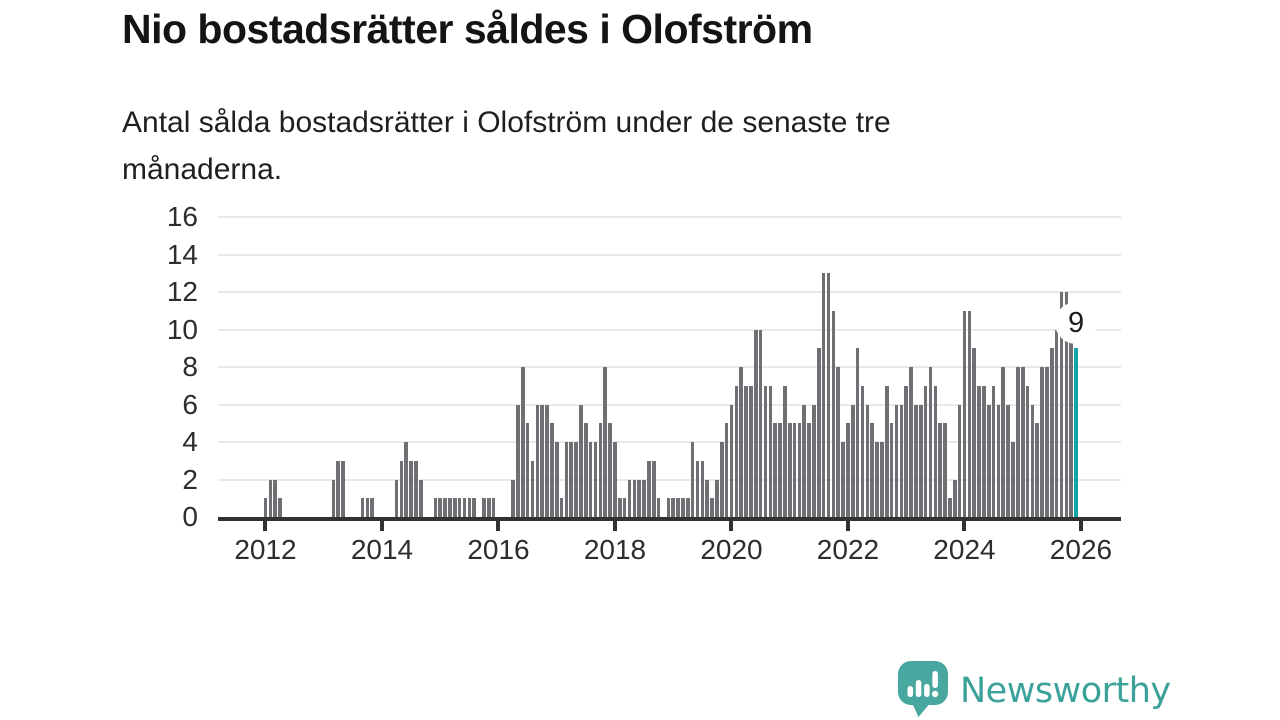  I want to click on y-axis-tick-label: 2, so click(190, 479).